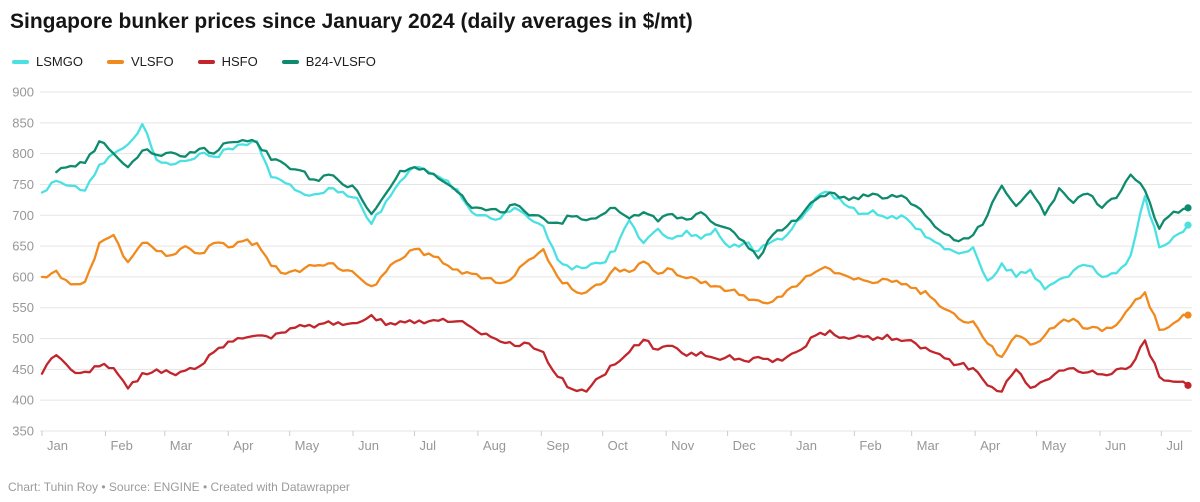 The image size is (1200, 502). What do you see at coordinates (23, 276) in the screenshot?
I see `y-axis-label-600: 600` at bounding box center [23, 276].